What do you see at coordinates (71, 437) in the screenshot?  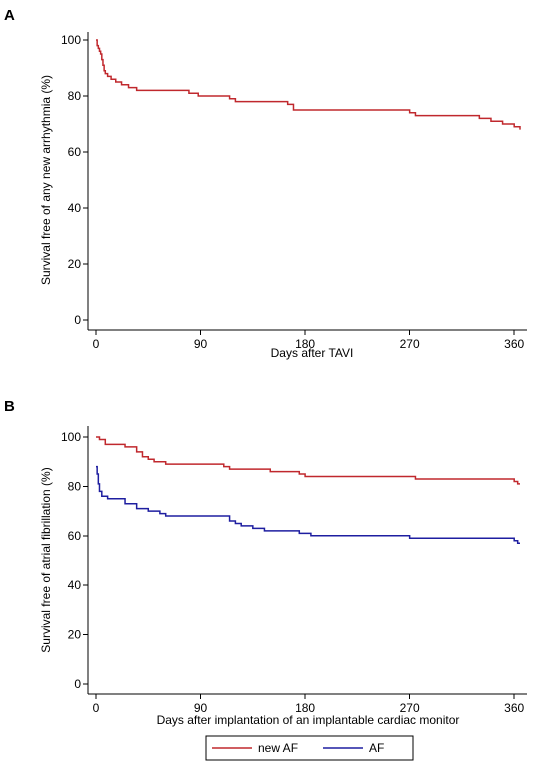 I see `panel-b-y-tick-label-100: 100` at bounding box center [71, 437].